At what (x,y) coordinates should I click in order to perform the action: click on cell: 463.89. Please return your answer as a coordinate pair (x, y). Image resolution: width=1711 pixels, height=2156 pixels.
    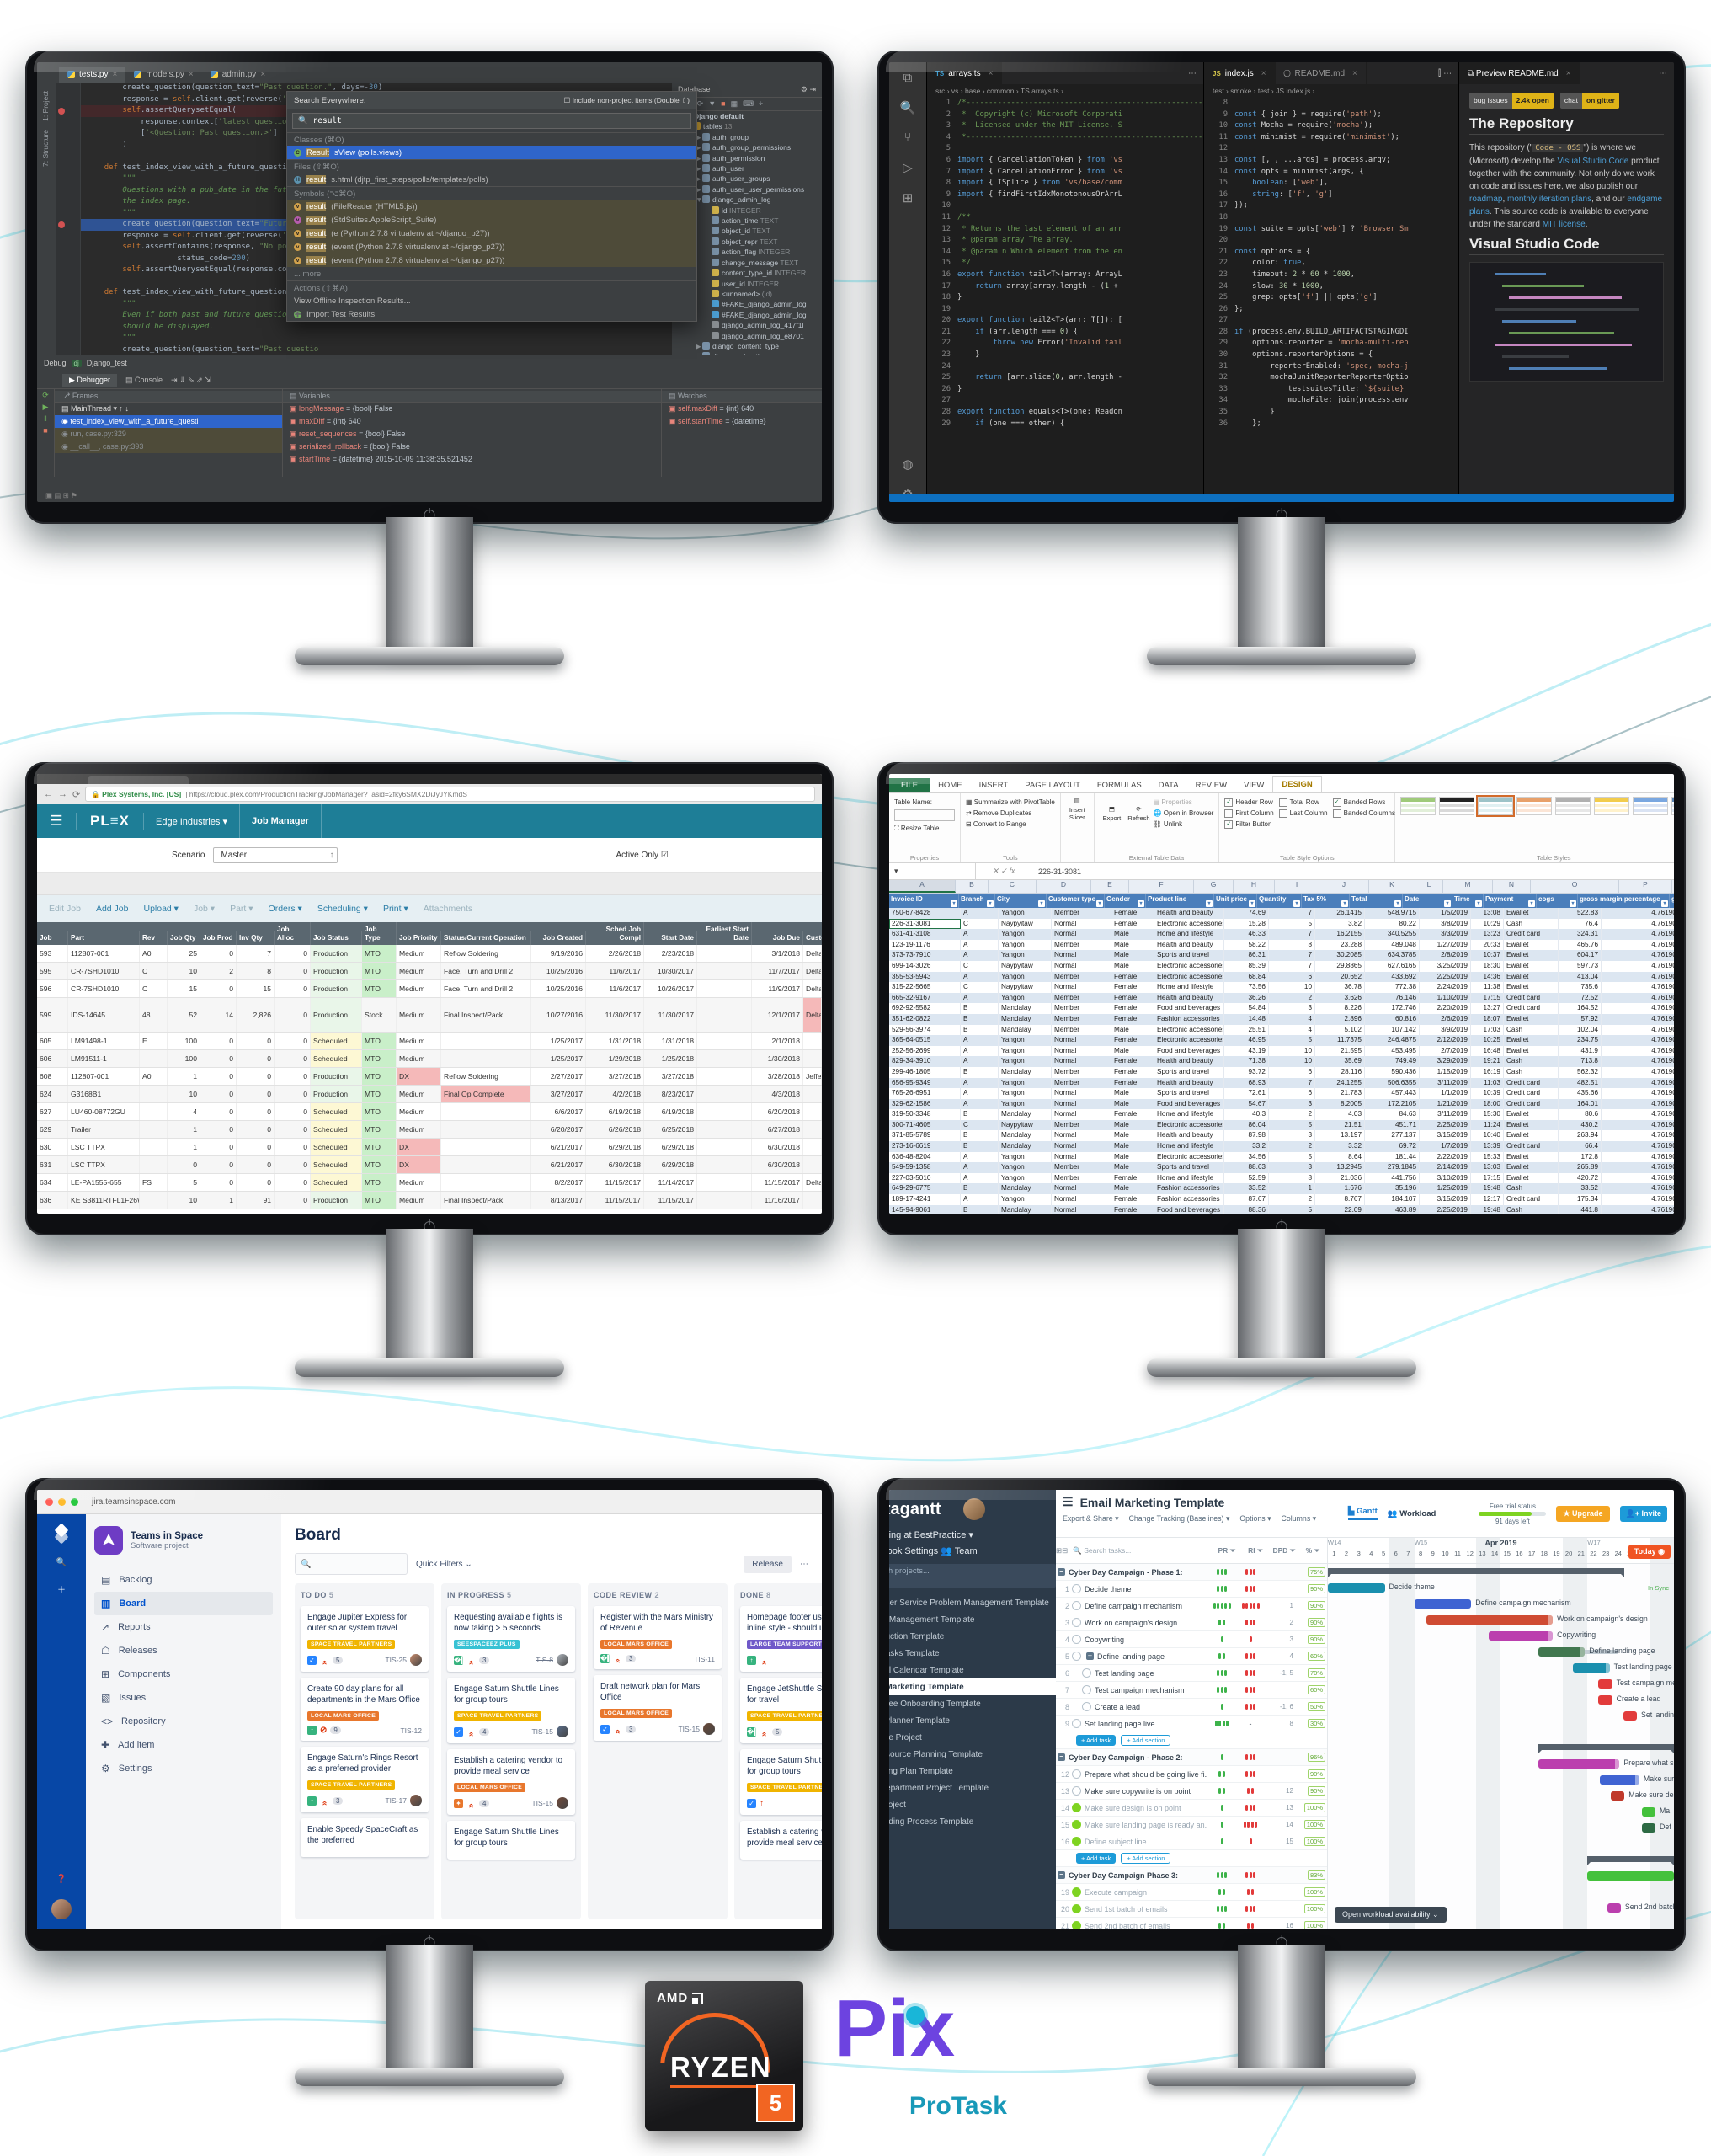
    Looking at the image, I should click on (1392, 1209).